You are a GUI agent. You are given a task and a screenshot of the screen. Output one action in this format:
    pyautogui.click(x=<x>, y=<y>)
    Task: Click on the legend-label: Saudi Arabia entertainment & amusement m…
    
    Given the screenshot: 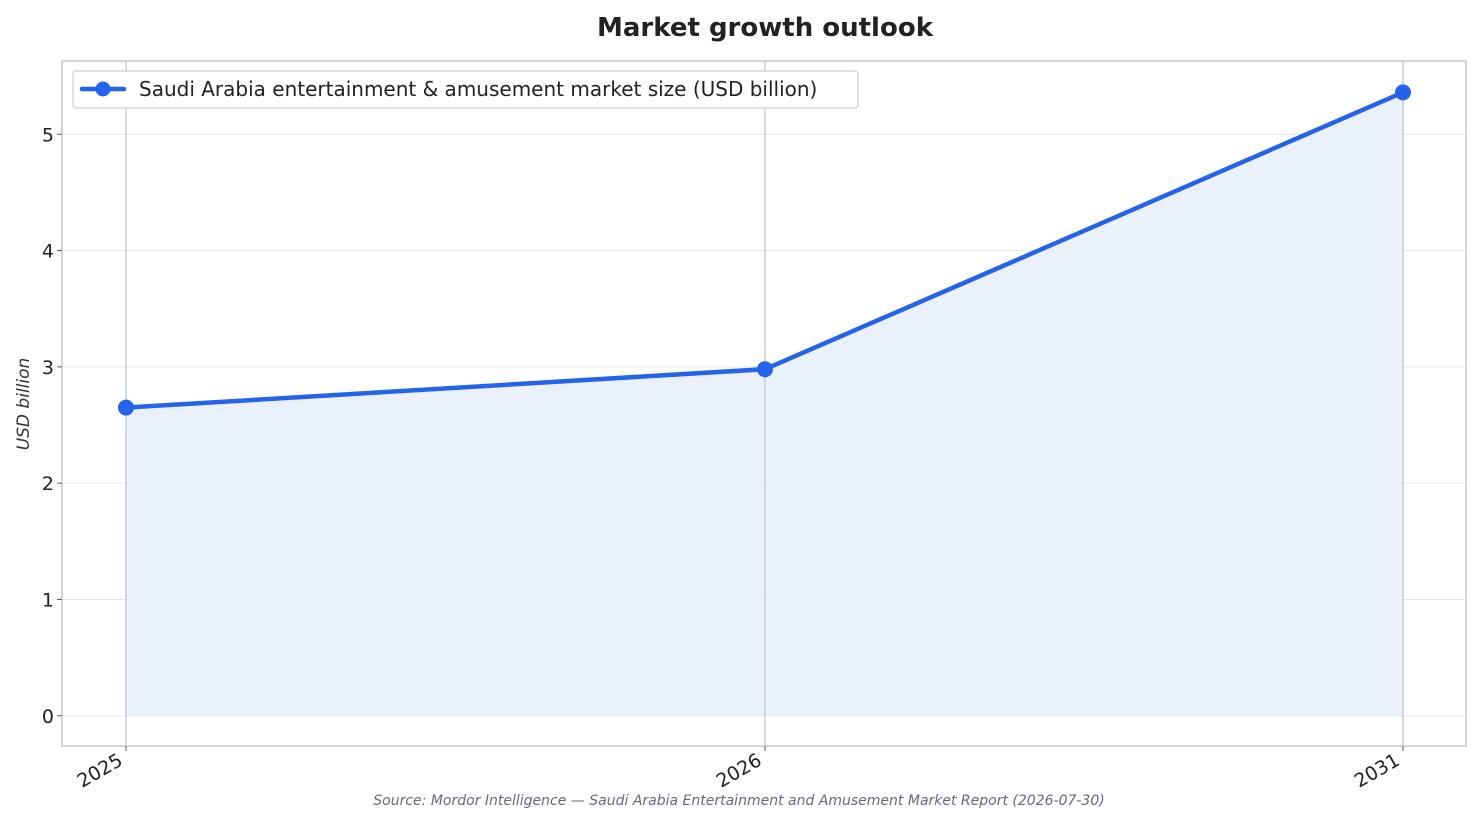 What is the action you would take?
    pyautogui.click(x=478, y=89)
    